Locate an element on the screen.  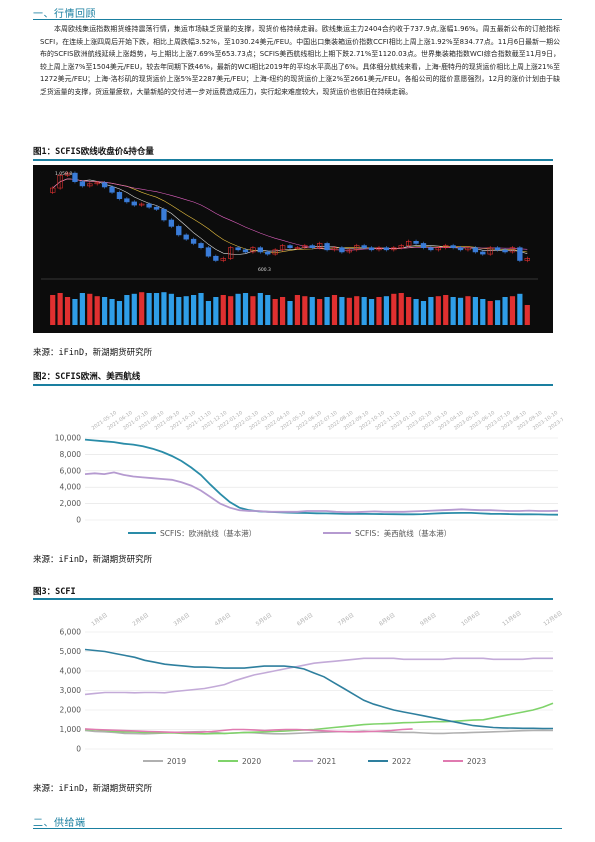
legend-label: 2020 is located at coordinates (251, 761).